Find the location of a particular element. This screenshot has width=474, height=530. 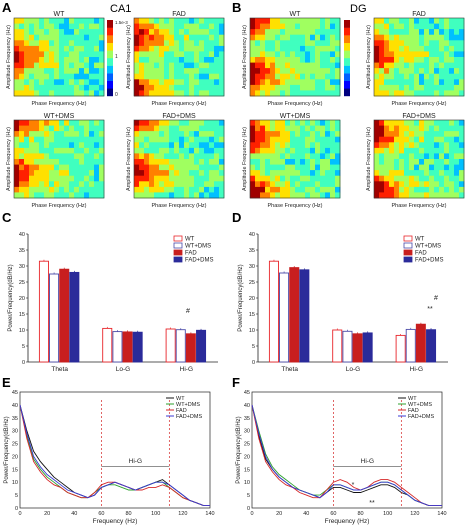

bar-d-ytick-label: 20 is located at coordinates (252, 299).